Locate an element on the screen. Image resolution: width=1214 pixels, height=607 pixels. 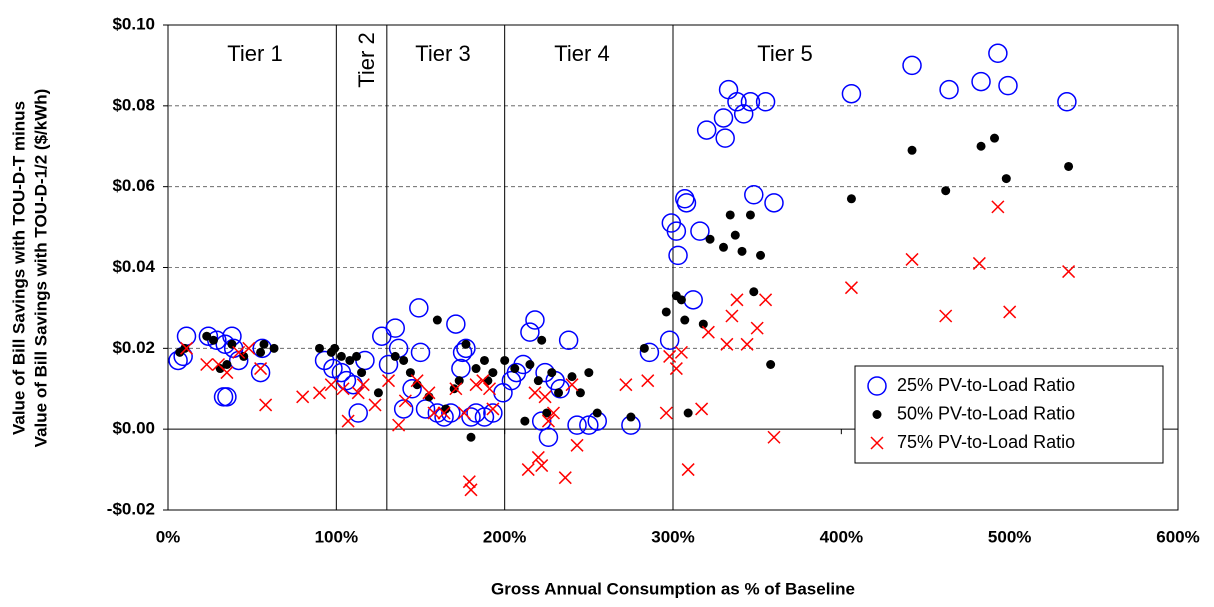
y-tick-label: $0.10 is located at coordinates (133, 23).